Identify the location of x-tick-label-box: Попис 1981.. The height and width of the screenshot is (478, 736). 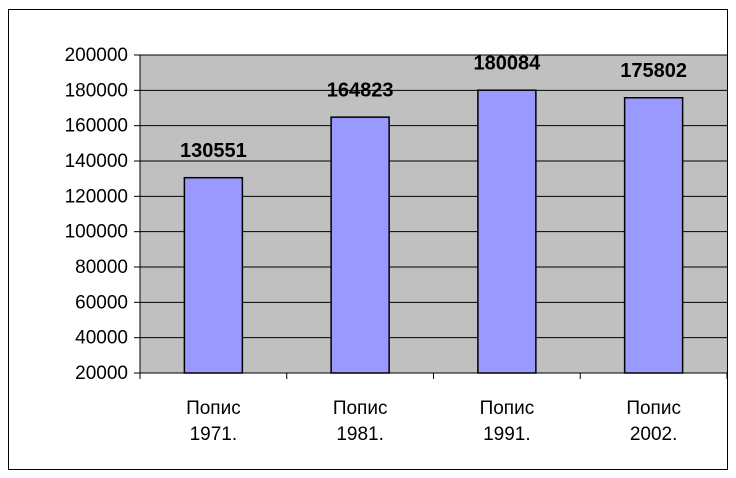
(360, 421).